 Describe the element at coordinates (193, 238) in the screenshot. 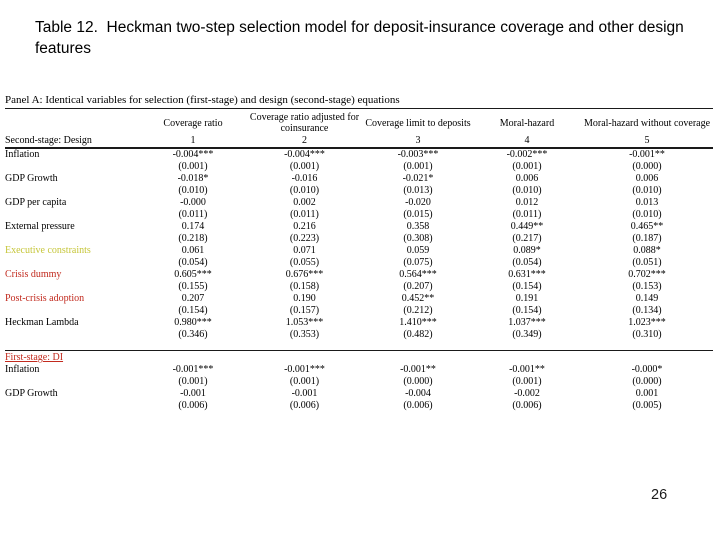

I see `se-cell: (0.218)` at that location.